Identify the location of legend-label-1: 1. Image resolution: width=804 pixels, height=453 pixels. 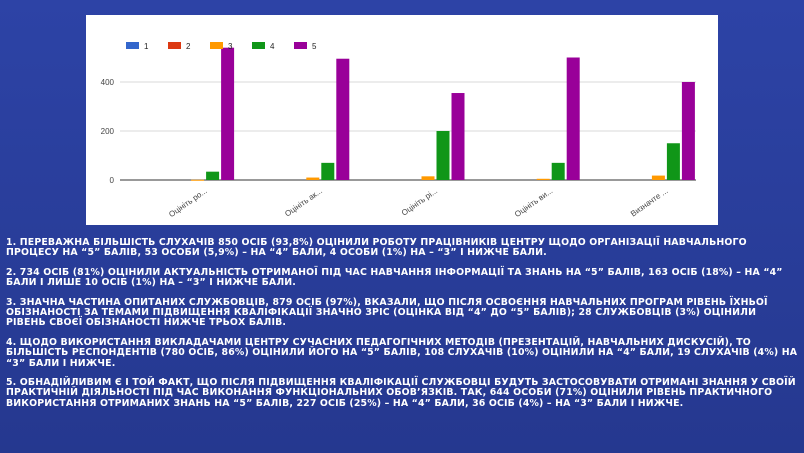
(146, 46).